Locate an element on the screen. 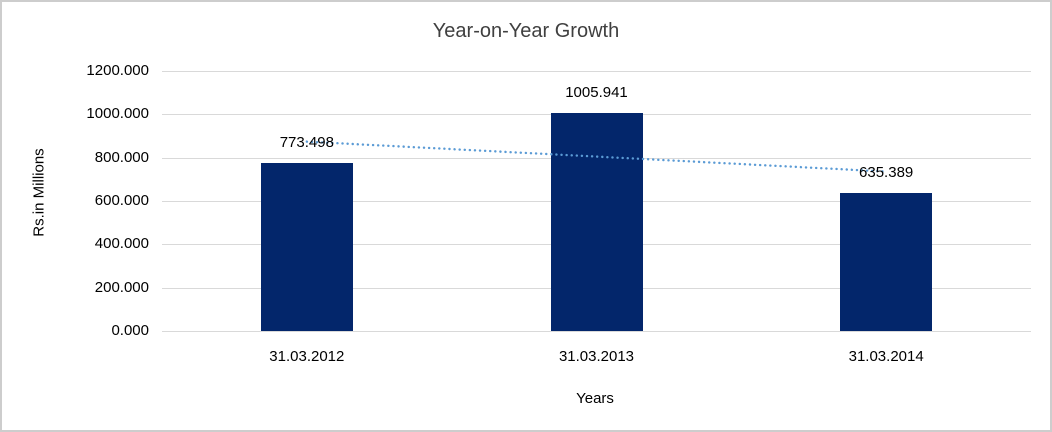  bar-31-03-2012 is located at coordinates (306, 247).